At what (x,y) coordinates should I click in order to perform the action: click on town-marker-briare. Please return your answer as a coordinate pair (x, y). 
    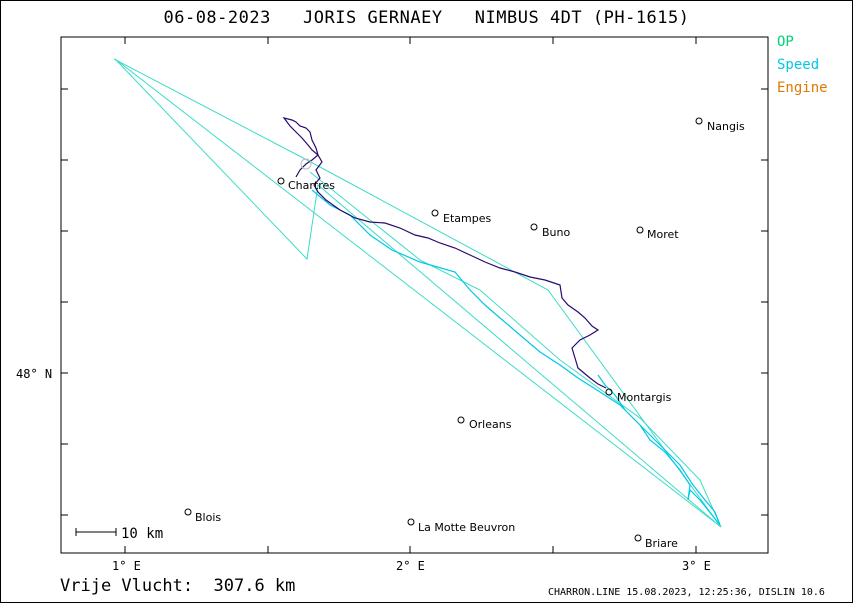
    Looking at the image, I should click on (638, 538).